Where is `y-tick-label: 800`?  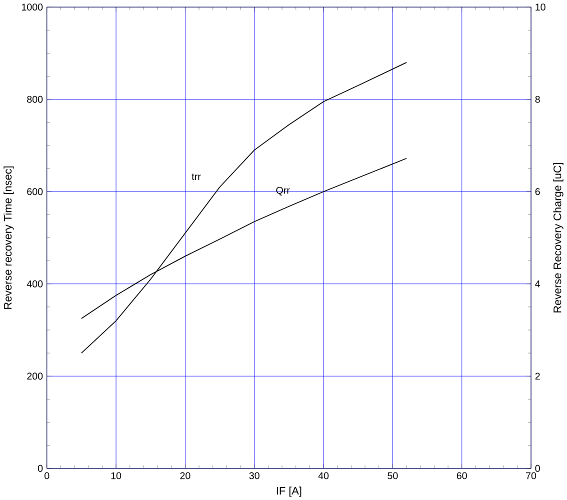
y-tick-label: 800 is located at coordinates (35, 99).